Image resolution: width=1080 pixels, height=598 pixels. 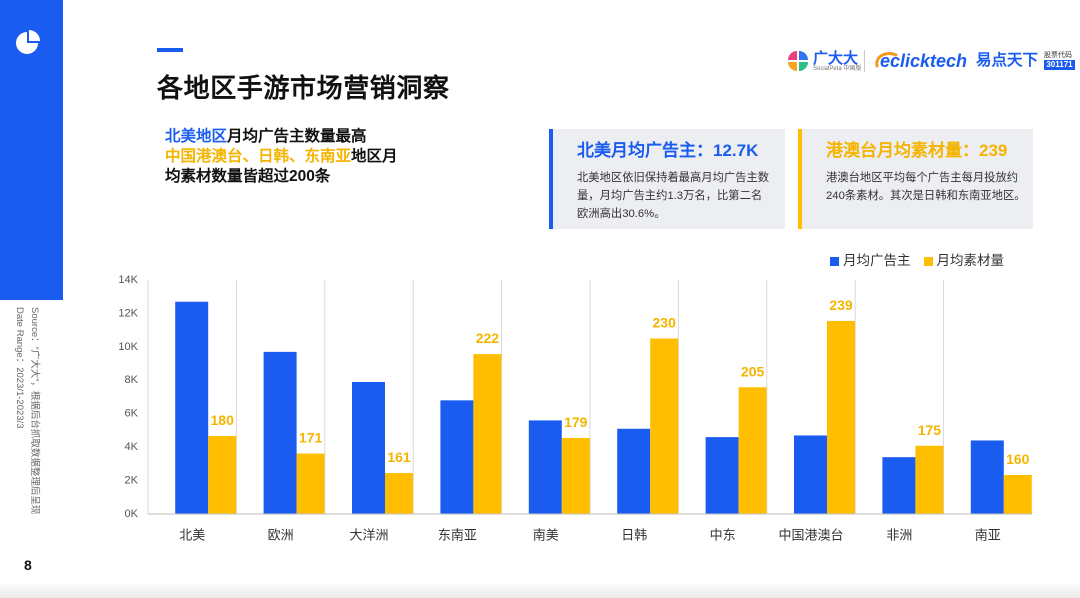 I want to click on legend-item-advertisers: 月均广告主, so click(x=870, y=261).